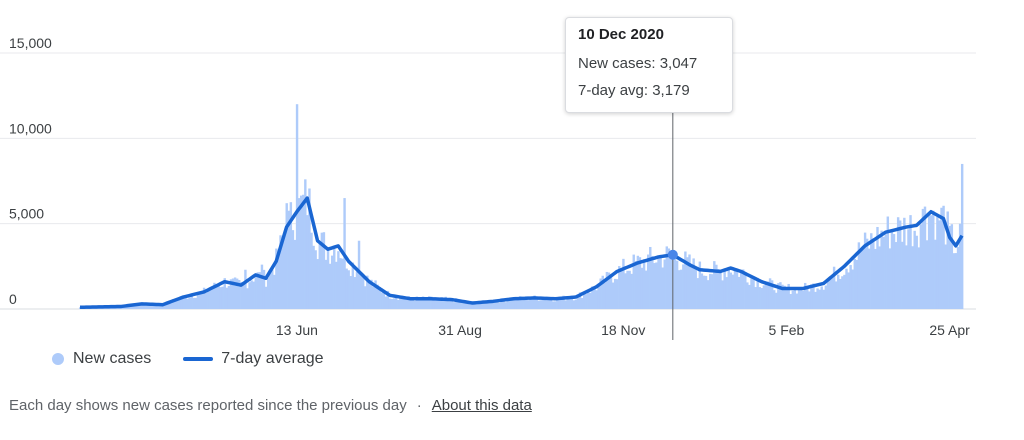 The height and width of the screenshot is (440, 1024). Describe the element at coordinates (672, 254) in the screenshot. I see `hover-point` at that location.